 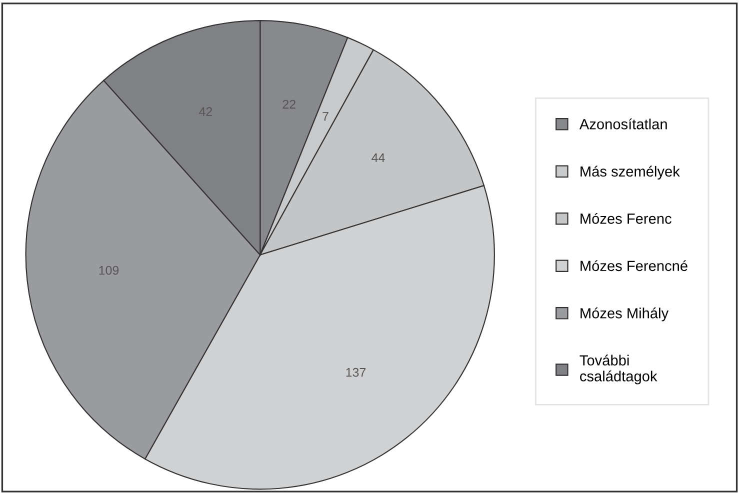 I want to click on data-label: 137, so click(x=356, y=372).